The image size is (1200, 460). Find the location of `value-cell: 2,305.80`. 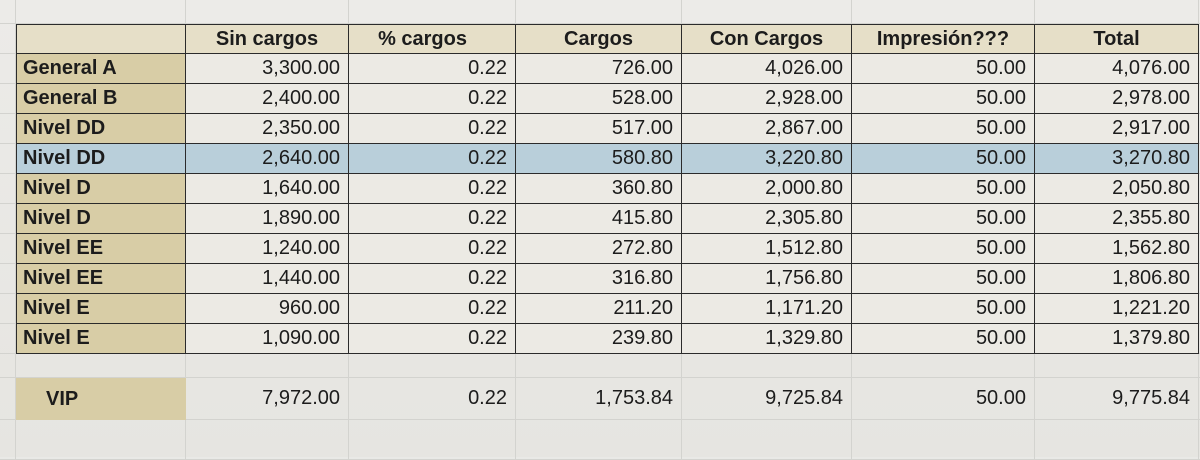

value-cell: 2,305.80 is located at coordinates (767, 219).